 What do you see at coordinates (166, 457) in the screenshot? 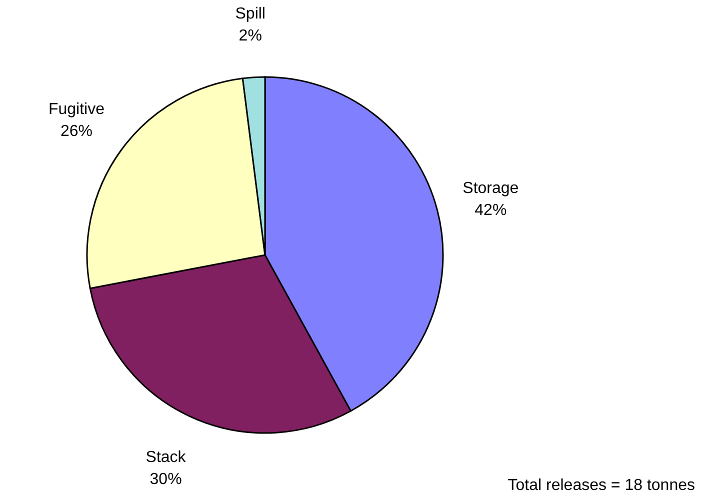
I see `slice-label: Stack` at bounding box center [166, 457].